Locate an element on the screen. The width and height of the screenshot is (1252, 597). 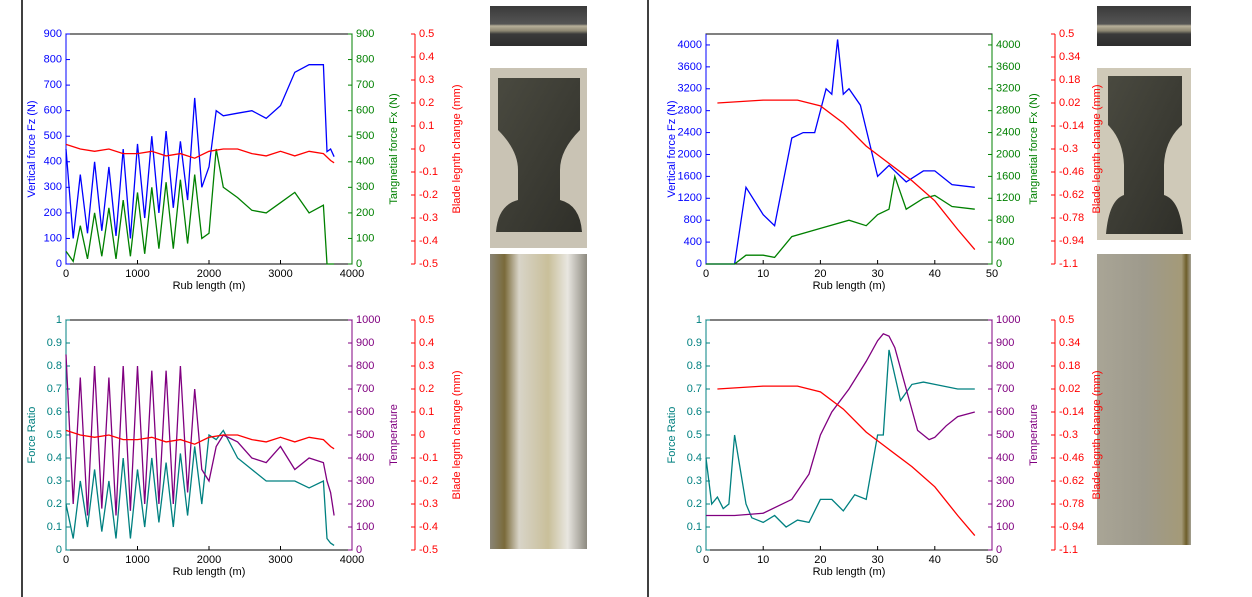
photo-left is located at coordinates (538, 277).